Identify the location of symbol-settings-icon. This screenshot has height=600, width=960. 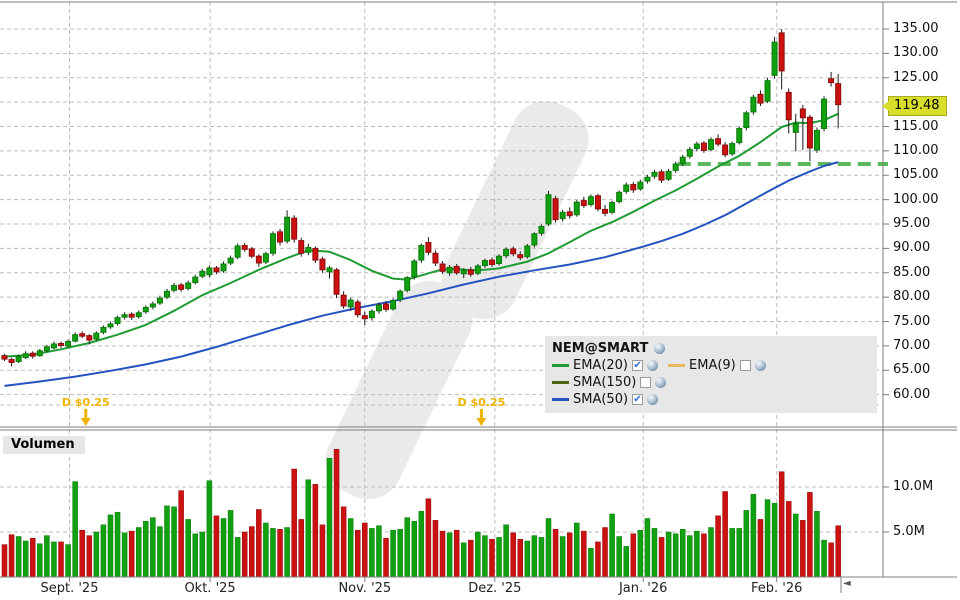
(660, 348).